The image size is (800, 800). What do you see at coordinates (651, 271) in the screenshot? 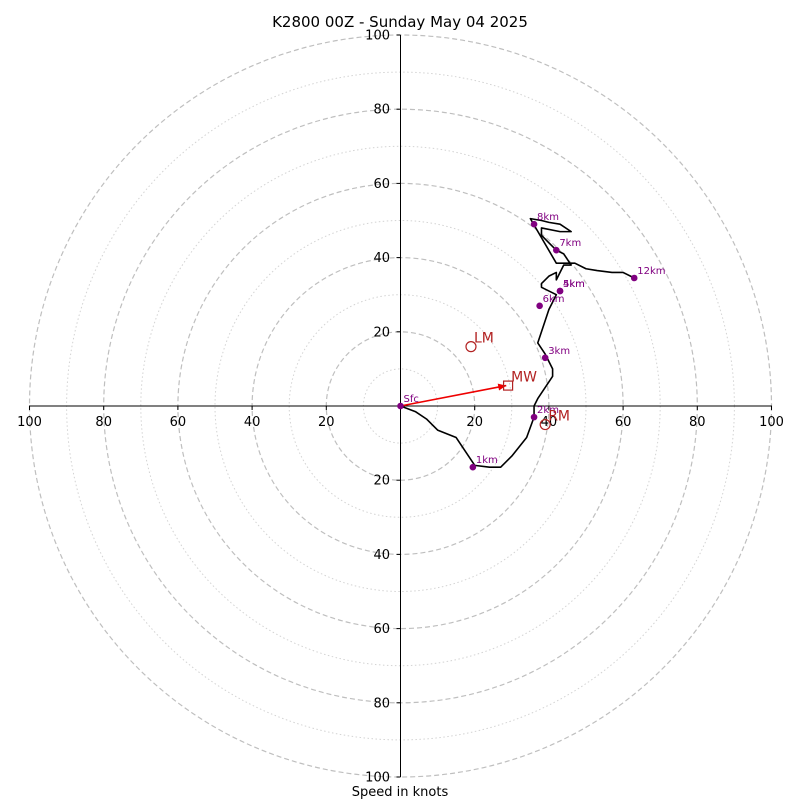
I see `height-label-12km: 12km` at bounding box center [651, 271].